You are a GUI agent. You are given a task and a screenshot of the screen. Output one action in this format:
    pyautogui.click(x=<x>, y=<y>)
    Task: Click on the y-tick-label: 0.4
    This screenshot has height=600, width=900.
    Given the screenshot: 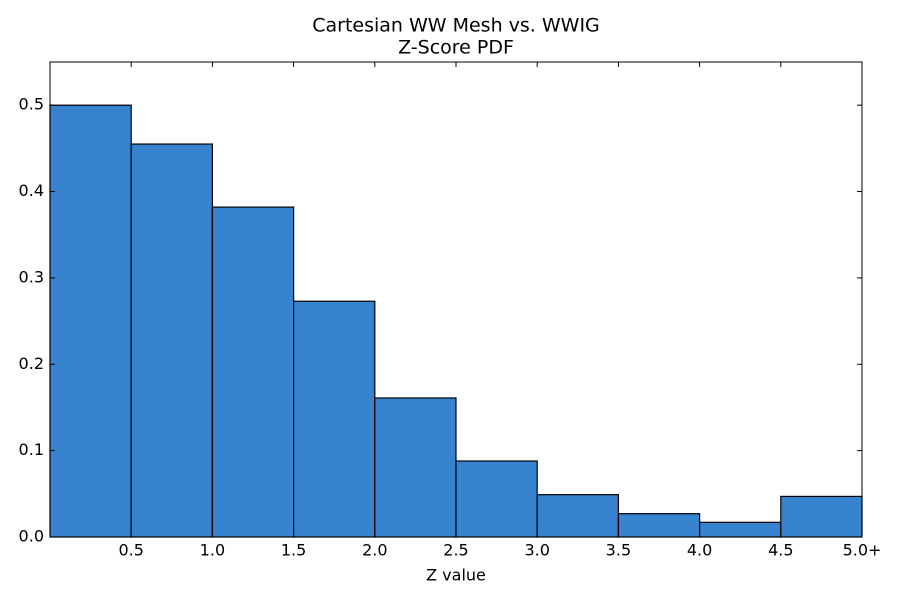 What is the action you would take?
    pyautogui.click(x=31, y=190)
    